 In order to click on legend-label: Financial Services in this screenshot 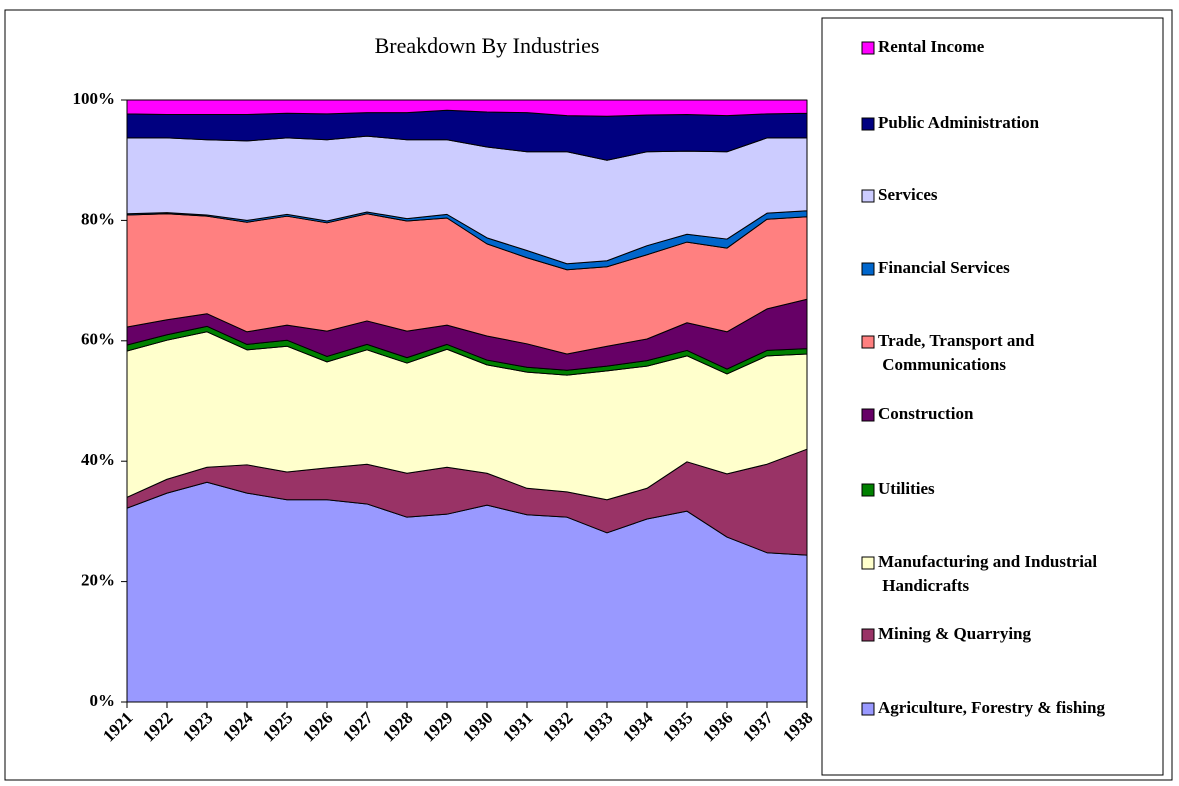, I will do `click(944, 267)`.